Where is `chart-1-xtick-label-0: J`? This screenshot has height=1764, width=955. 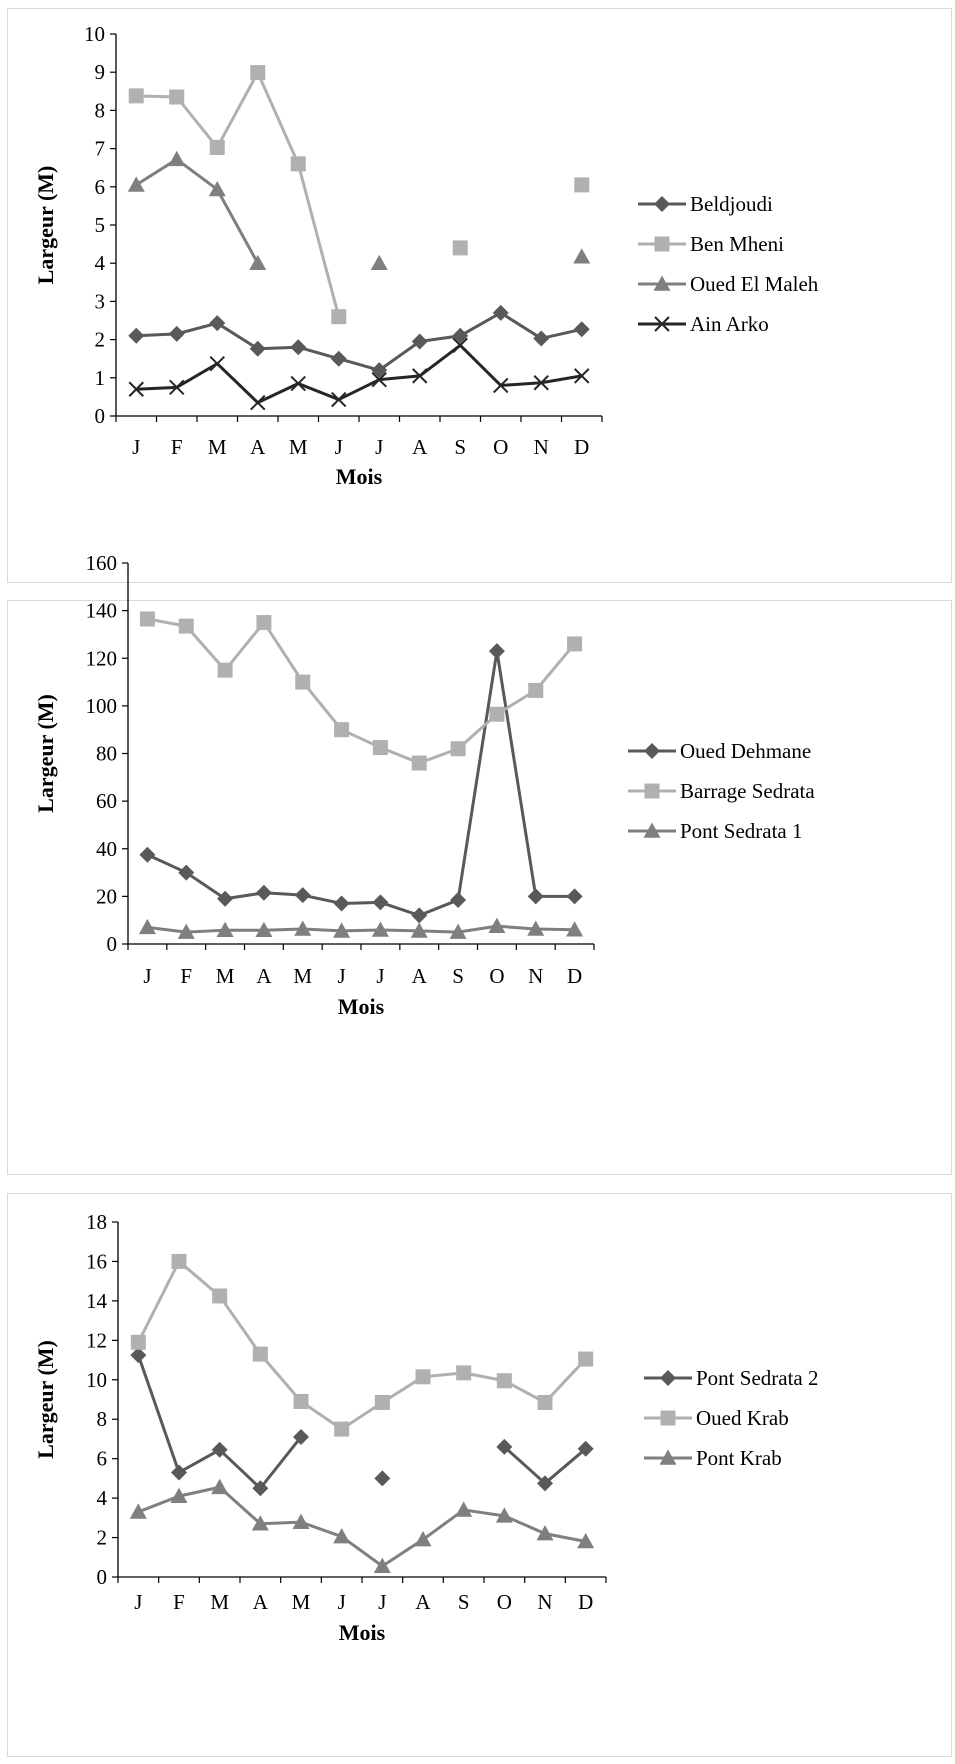
chart-1-xtick-label-0: J is located at coordinates (136, 447).